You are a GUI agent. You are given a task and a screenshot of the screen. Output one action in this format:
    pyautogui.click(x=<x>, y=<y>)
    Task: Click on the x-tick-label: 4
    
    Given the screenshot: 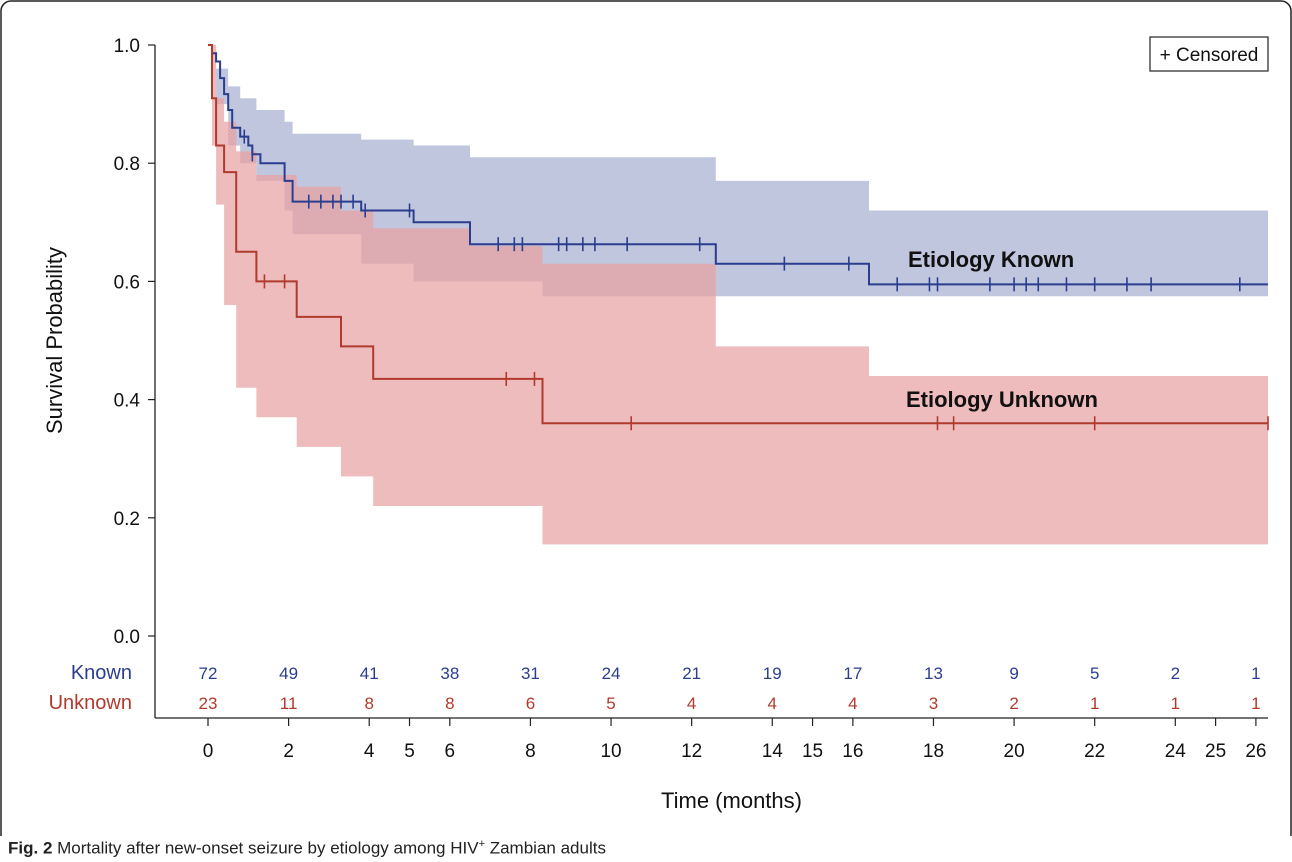 What is the action you would take?
    pyautogui.click(x=369, y=751)
    